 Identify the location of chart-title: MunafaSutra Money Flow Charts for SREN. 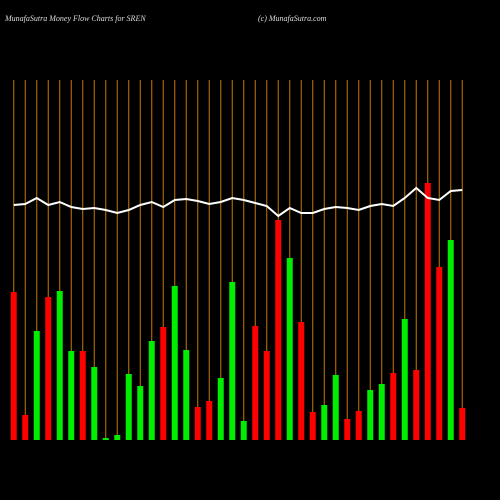
(75, 18).